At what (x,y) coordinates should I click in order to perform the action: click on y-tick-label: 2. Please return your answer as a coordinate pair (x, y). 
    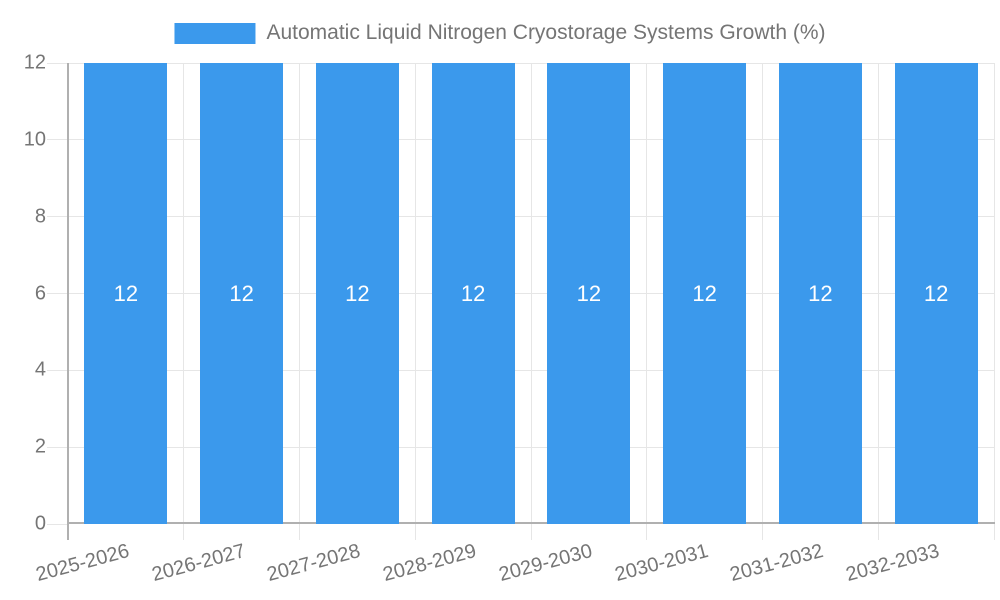
    Looking at the image, I should click on (40, 446).